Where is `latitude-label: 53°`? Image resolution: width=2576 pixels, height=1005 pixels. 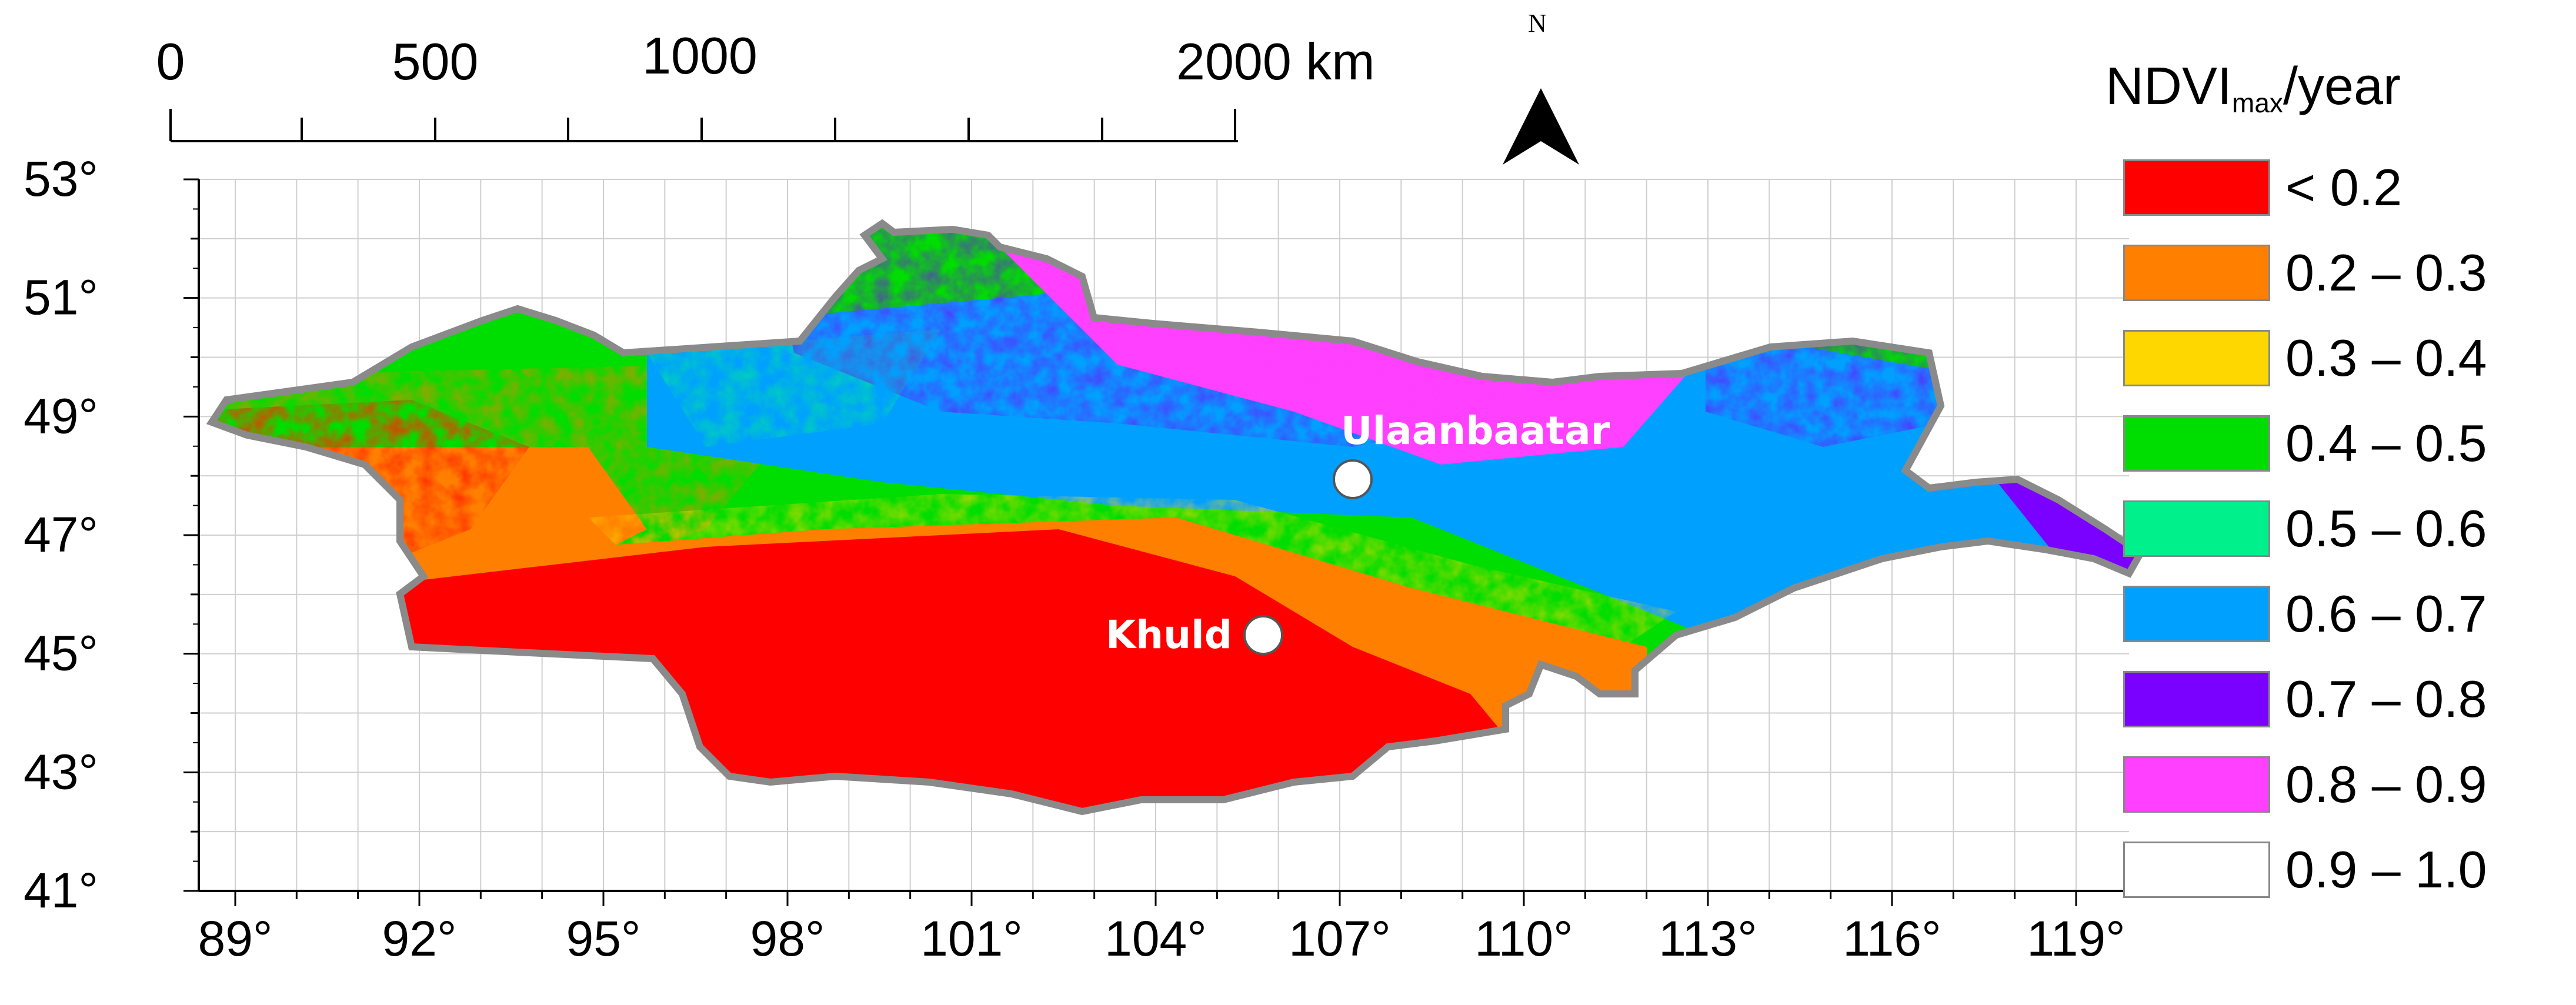
latitude-label: 53° is located at coordinates (61, 178).